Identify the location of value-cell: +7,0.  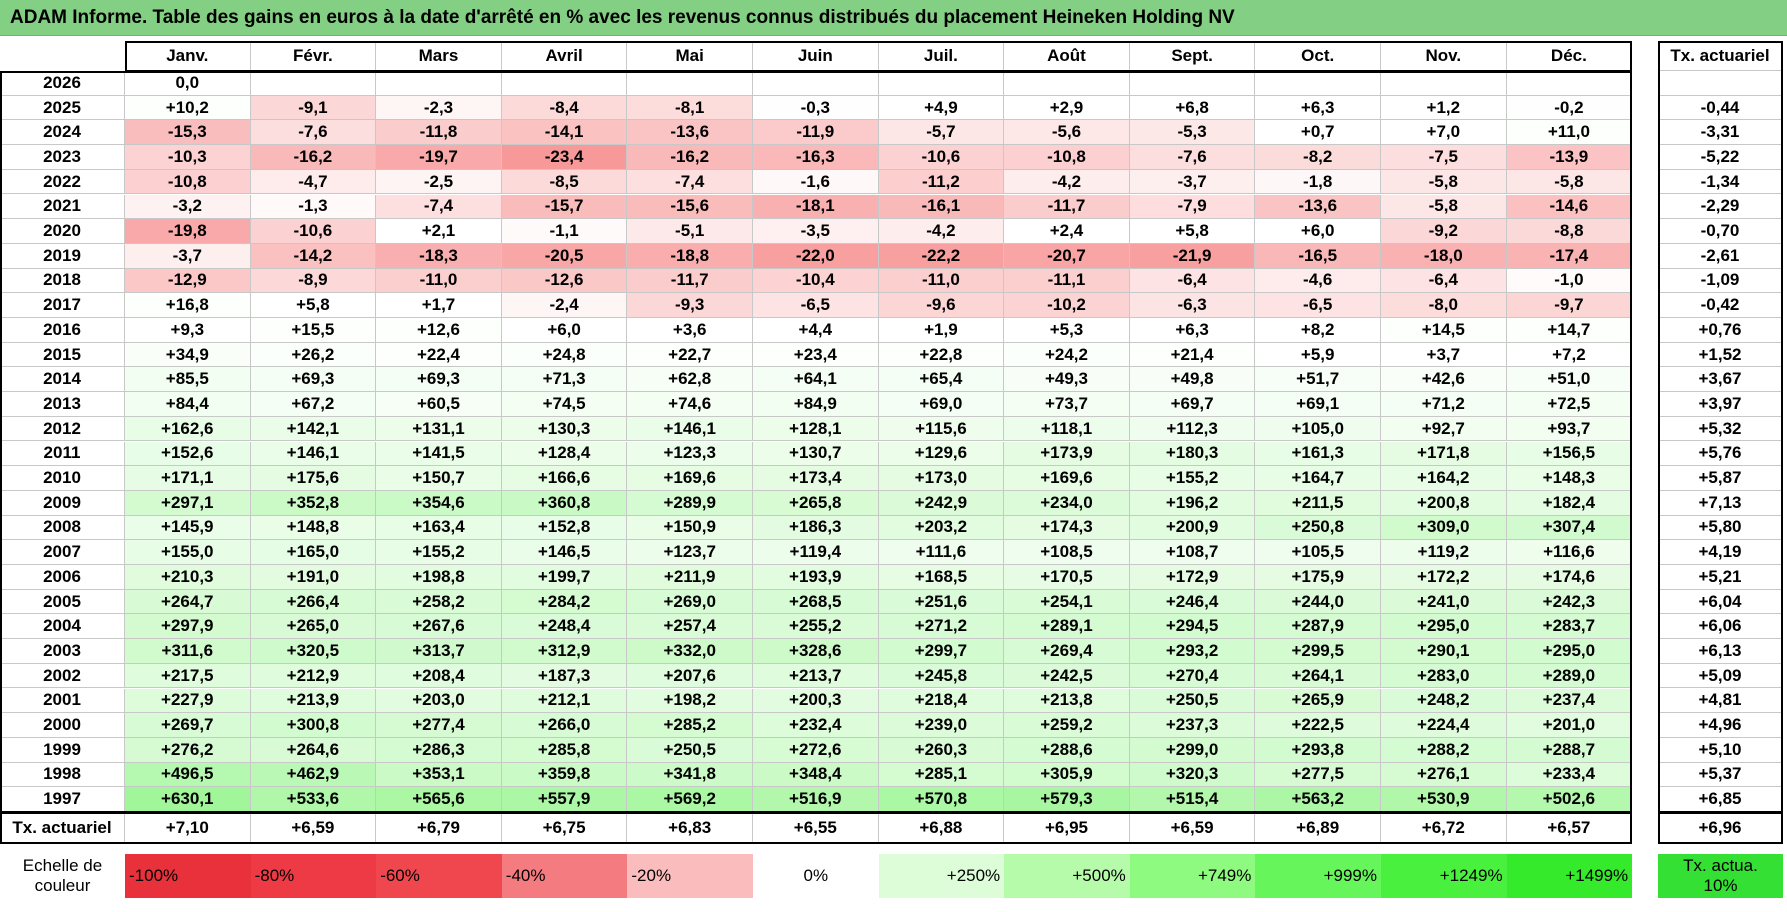
(1444, 133).